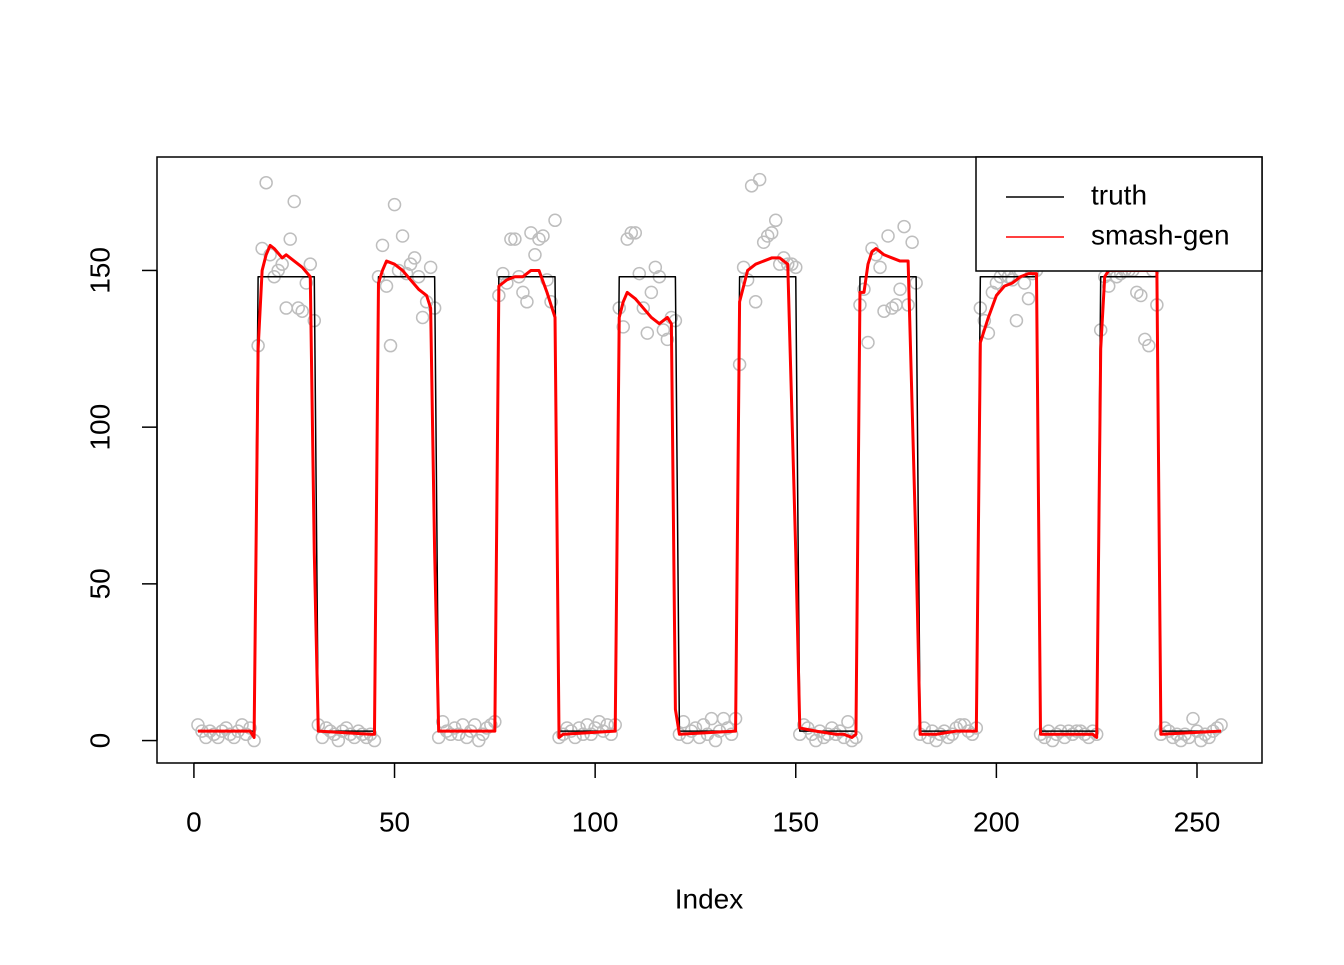 The height and width of the screenshot is (965, 1344). I want to click on legend-box, so click(1119, 214).